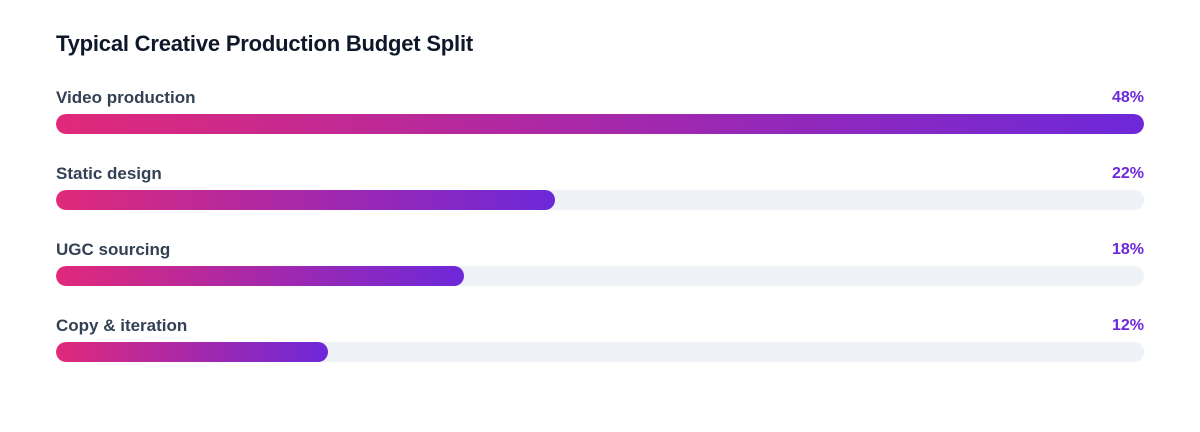 Image resolution: width=1200 pixels, height=432 pixels. Describe the element at coordinates (1127, 173) in the screenshot. I see `bar-value-label: 22%` at that location.